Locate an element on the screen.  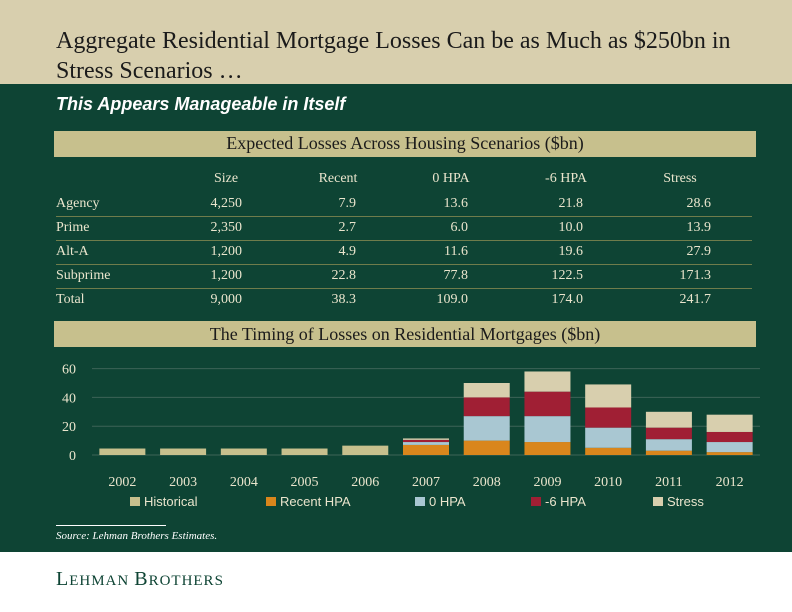
title-band is located at coordinates (396, 42).